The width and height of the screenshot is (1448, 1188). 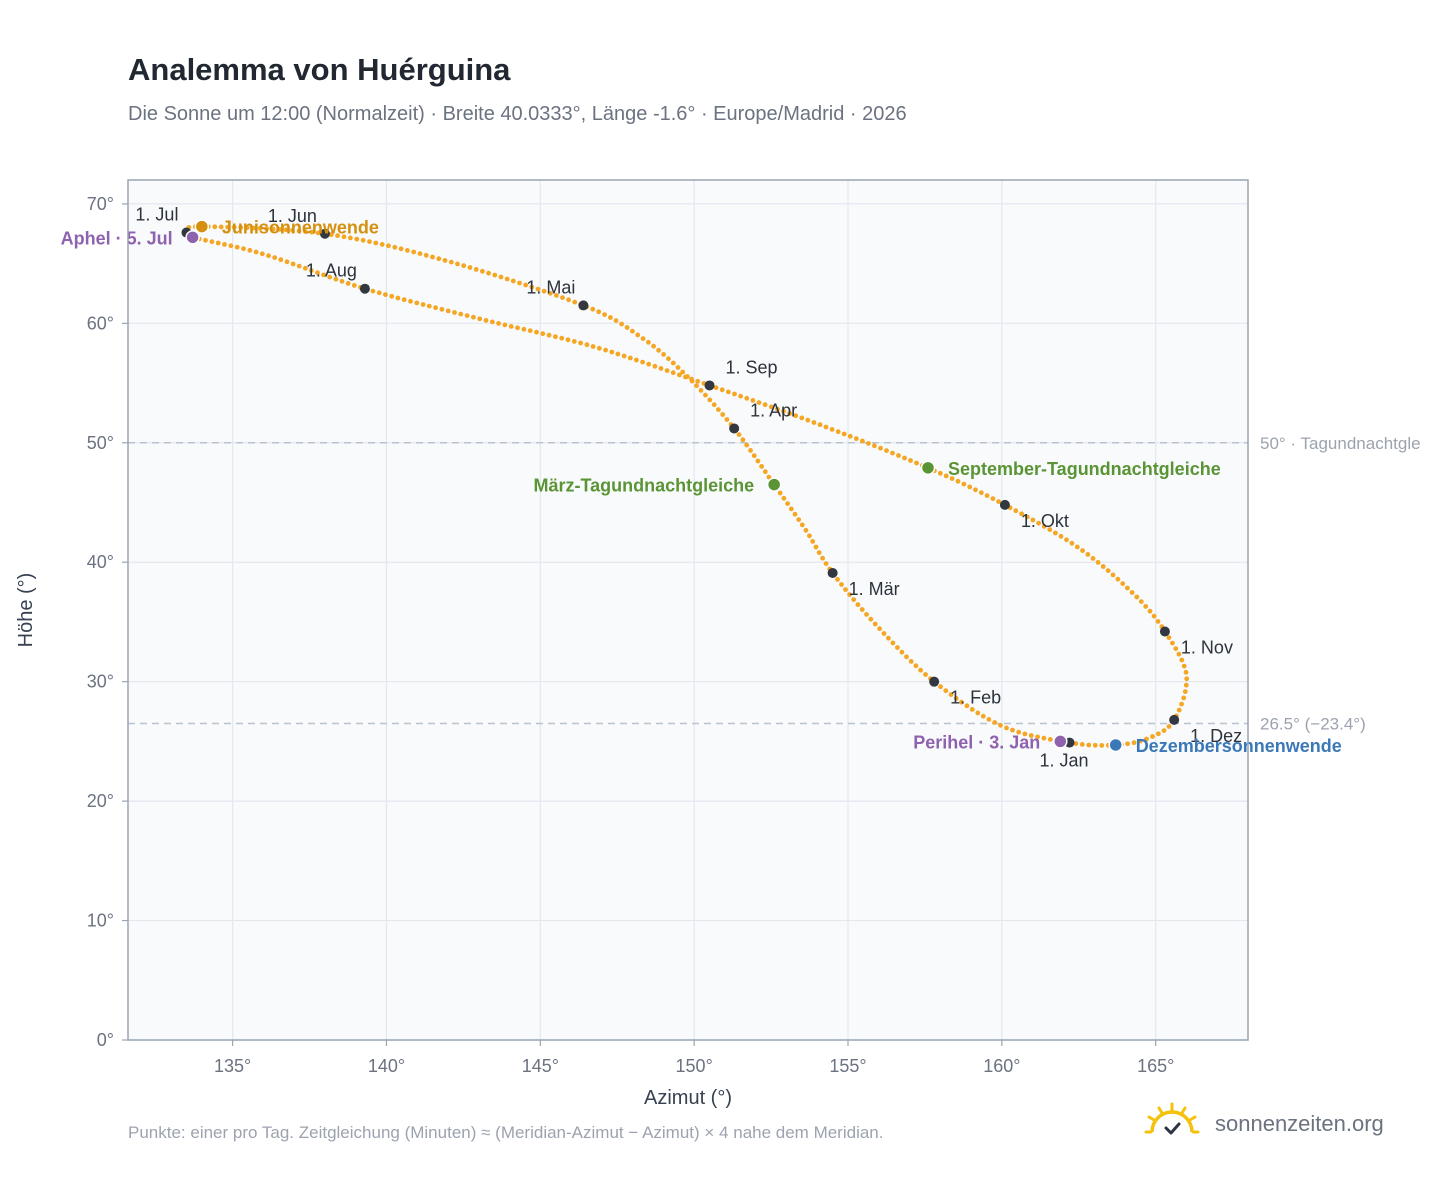 I want to click on x-tick-label: 160°, so click(x=1001, y=1066).